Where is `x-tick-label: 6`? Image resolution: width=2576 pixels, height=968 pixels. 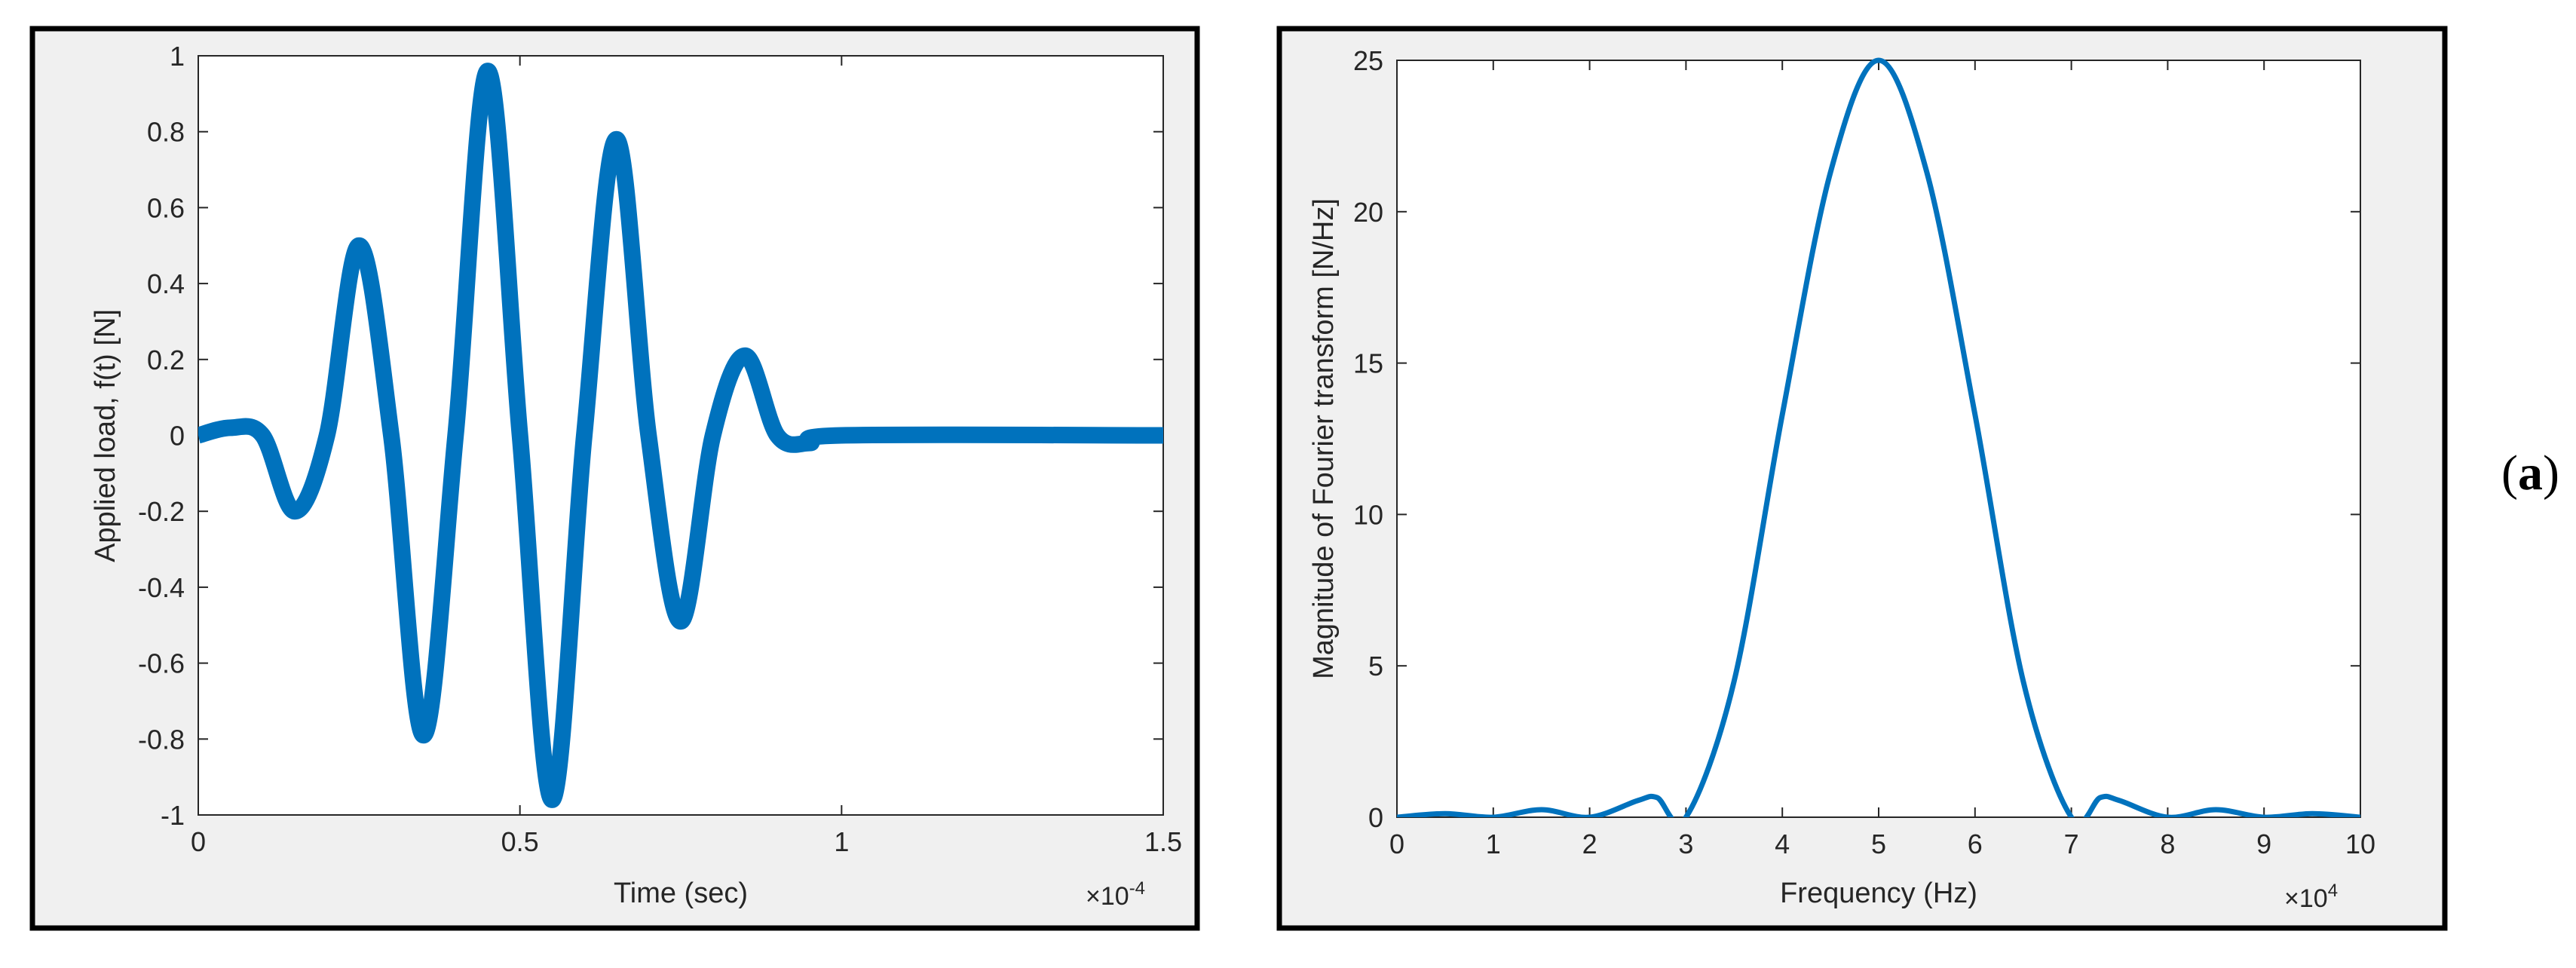 x-tick-label: 6 is located at coordinates (1975, 844).